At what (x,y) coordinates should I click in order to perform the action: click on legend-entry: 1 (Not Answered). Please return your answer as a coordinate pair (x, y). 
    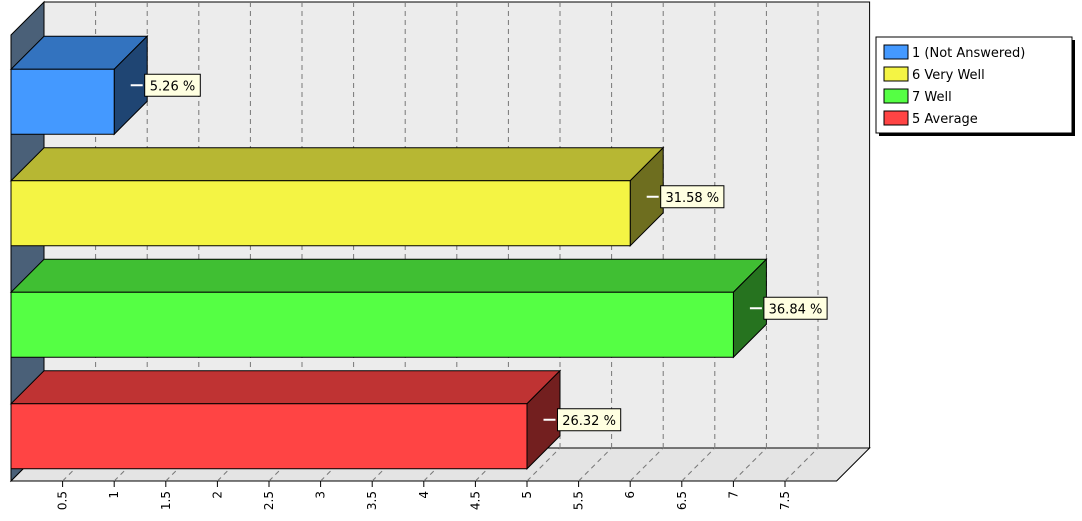
    Looking at the image, I should click on (954, 53).